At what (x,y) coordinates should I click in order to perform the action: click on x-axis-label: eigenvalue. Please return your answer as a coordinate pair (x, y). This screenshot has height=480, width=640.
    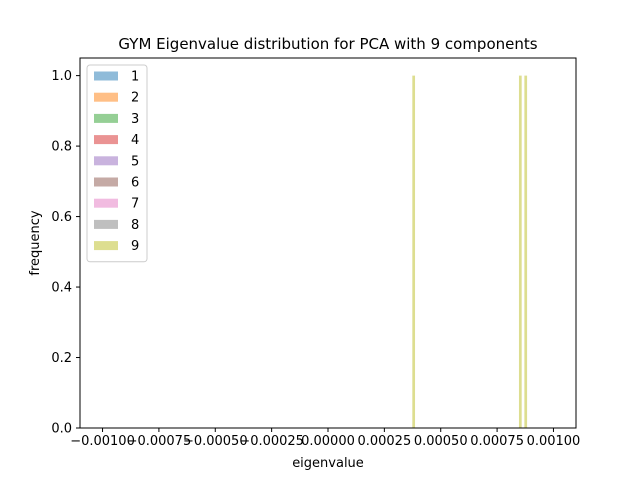
    Looking at the image, I should click on (328, 463).